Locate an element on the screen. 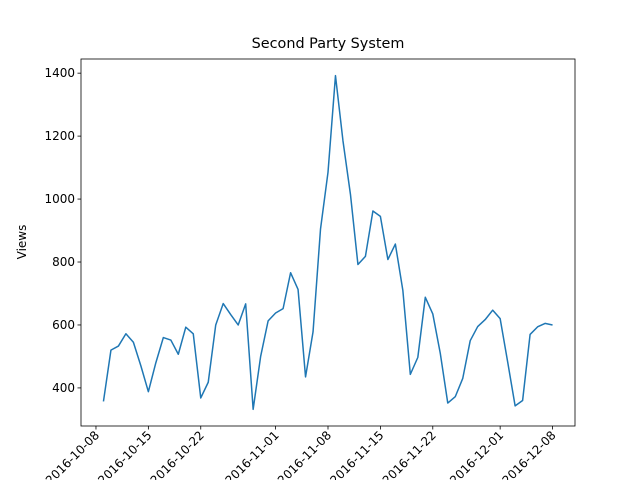  y-tick-label: 1400 is located at coordinates (59, 73).